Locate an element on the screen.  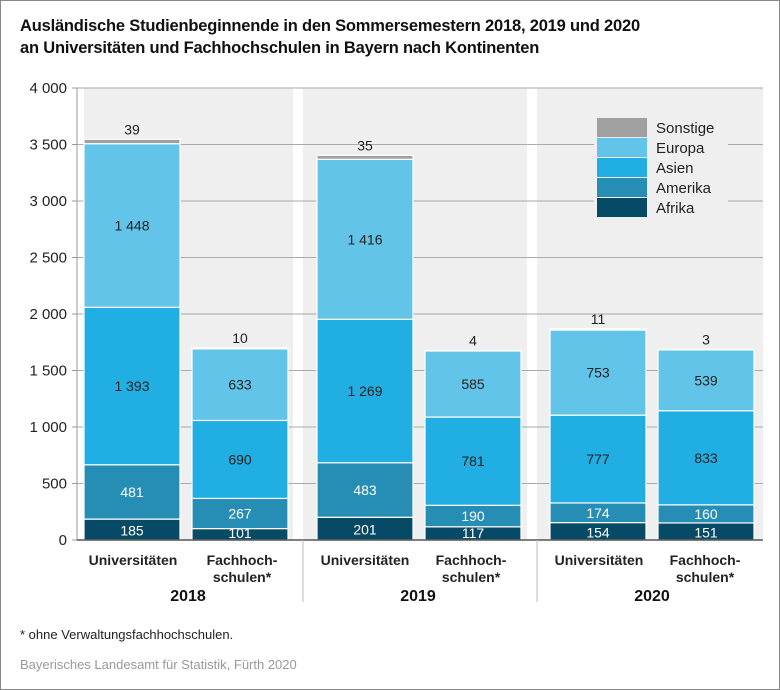
data-label-asien: 833 is located at coordinates (706, 458).